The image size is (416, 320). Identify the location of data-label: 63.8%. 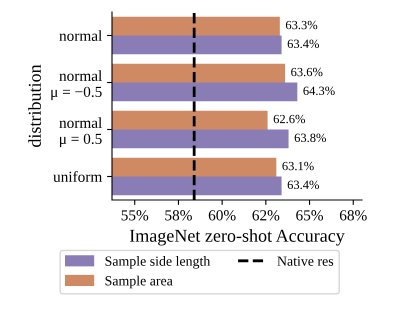
(310, 138).